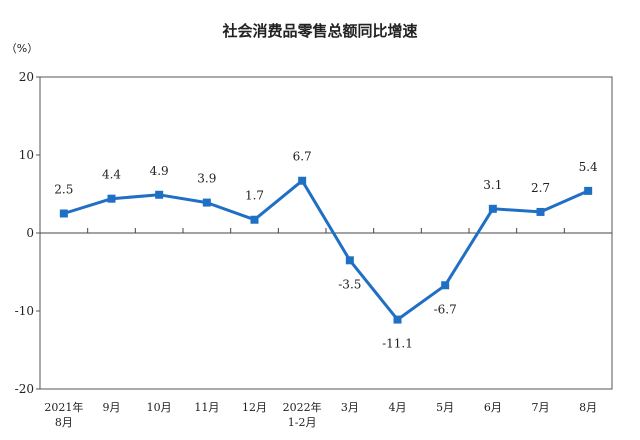 Image resolution: width=640 pixels, height=440 pixels. Describe the element at coordinates (26, 77) in the screenshot. I see `y-tick-label: 20` at that location.